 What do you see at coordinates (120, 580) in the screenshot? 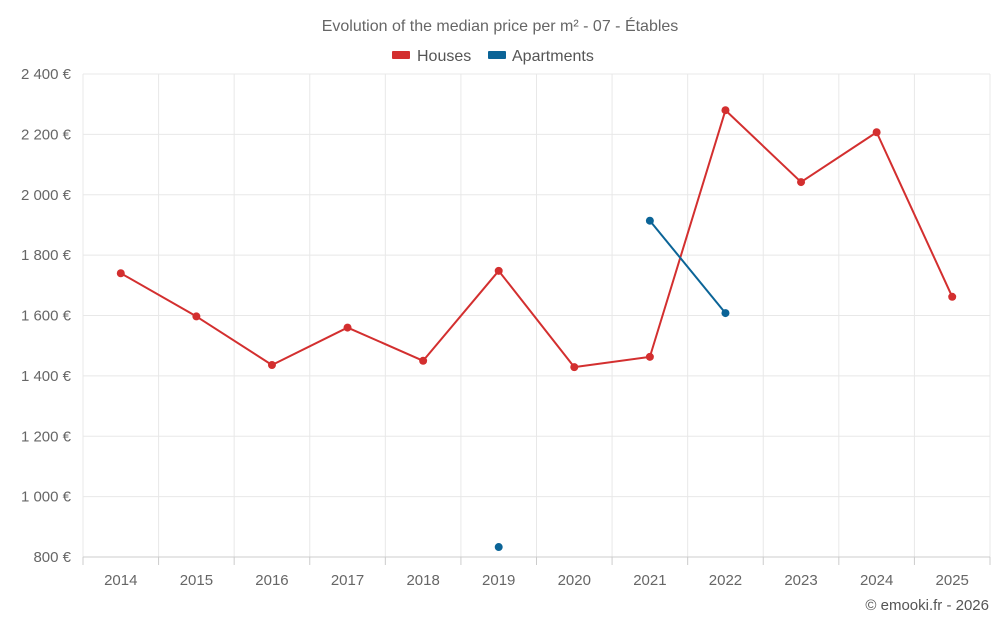
I see `x-tick-label: 2014` at bounding box center [120, 580].